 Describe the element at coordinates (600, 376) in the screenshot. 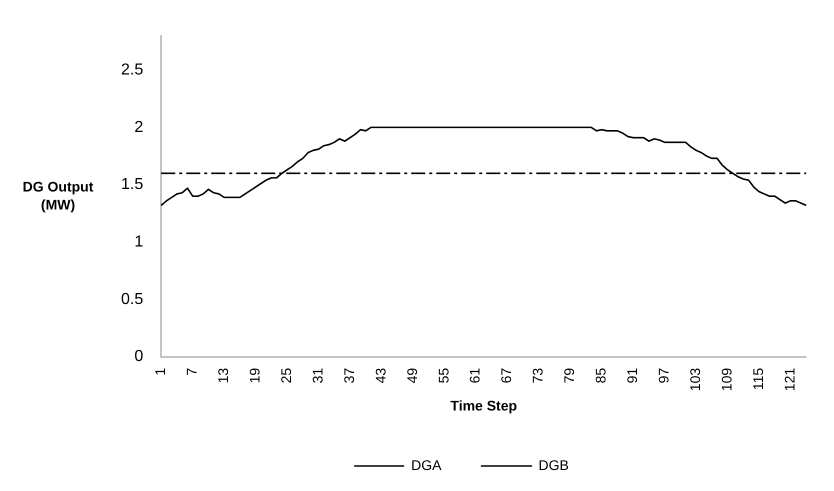

I see `x-tick-label: 85` at that location.